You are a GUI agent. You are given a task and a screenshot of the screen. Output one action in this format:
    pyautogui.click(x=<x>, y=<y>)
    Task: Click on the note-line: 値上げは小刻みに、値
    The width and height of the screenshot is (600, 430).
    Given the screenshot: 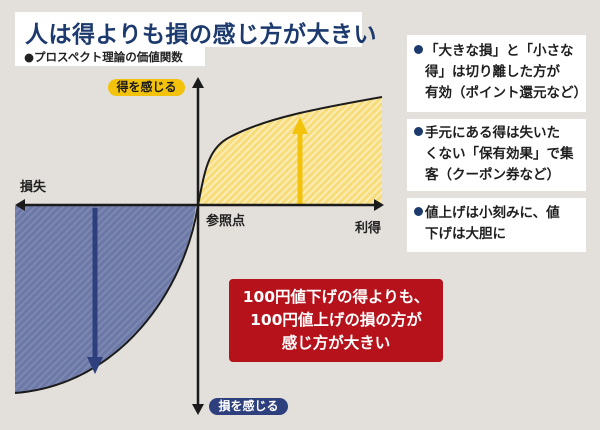 What is the action you would take?
    pyautogui.click(x=492, y=213)
    